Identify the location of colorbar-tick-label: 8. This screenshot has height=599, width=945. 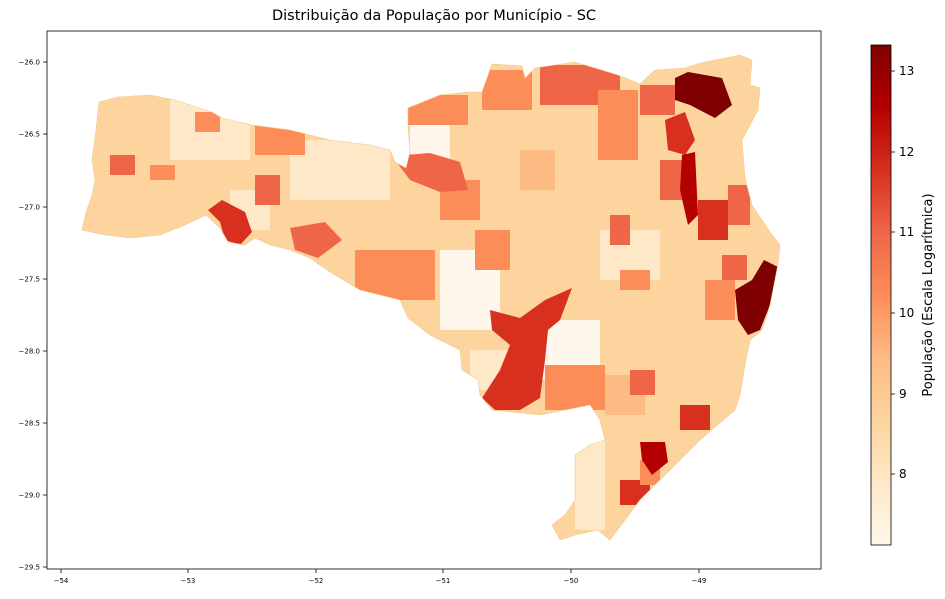
(903, 474).